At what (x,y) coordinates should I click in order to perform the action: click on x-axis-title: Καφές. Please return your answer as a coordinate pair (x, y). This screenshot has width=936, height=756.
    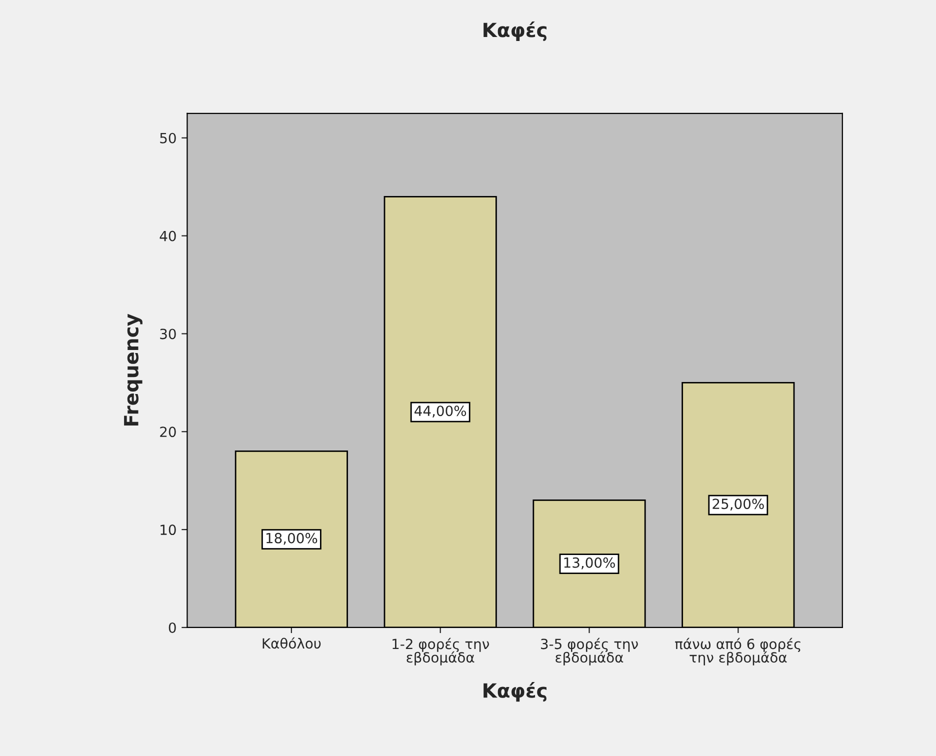
    Looking at the image, I should click on (515, 692).